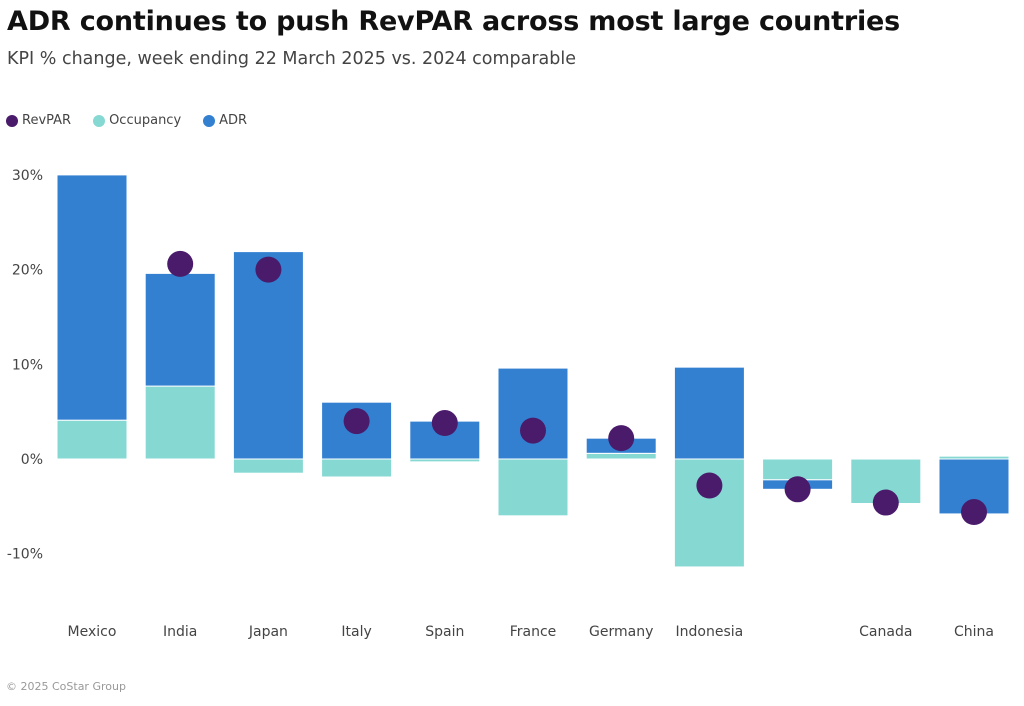  I want to click on y-tick-label: 30%, so click(27, 176).